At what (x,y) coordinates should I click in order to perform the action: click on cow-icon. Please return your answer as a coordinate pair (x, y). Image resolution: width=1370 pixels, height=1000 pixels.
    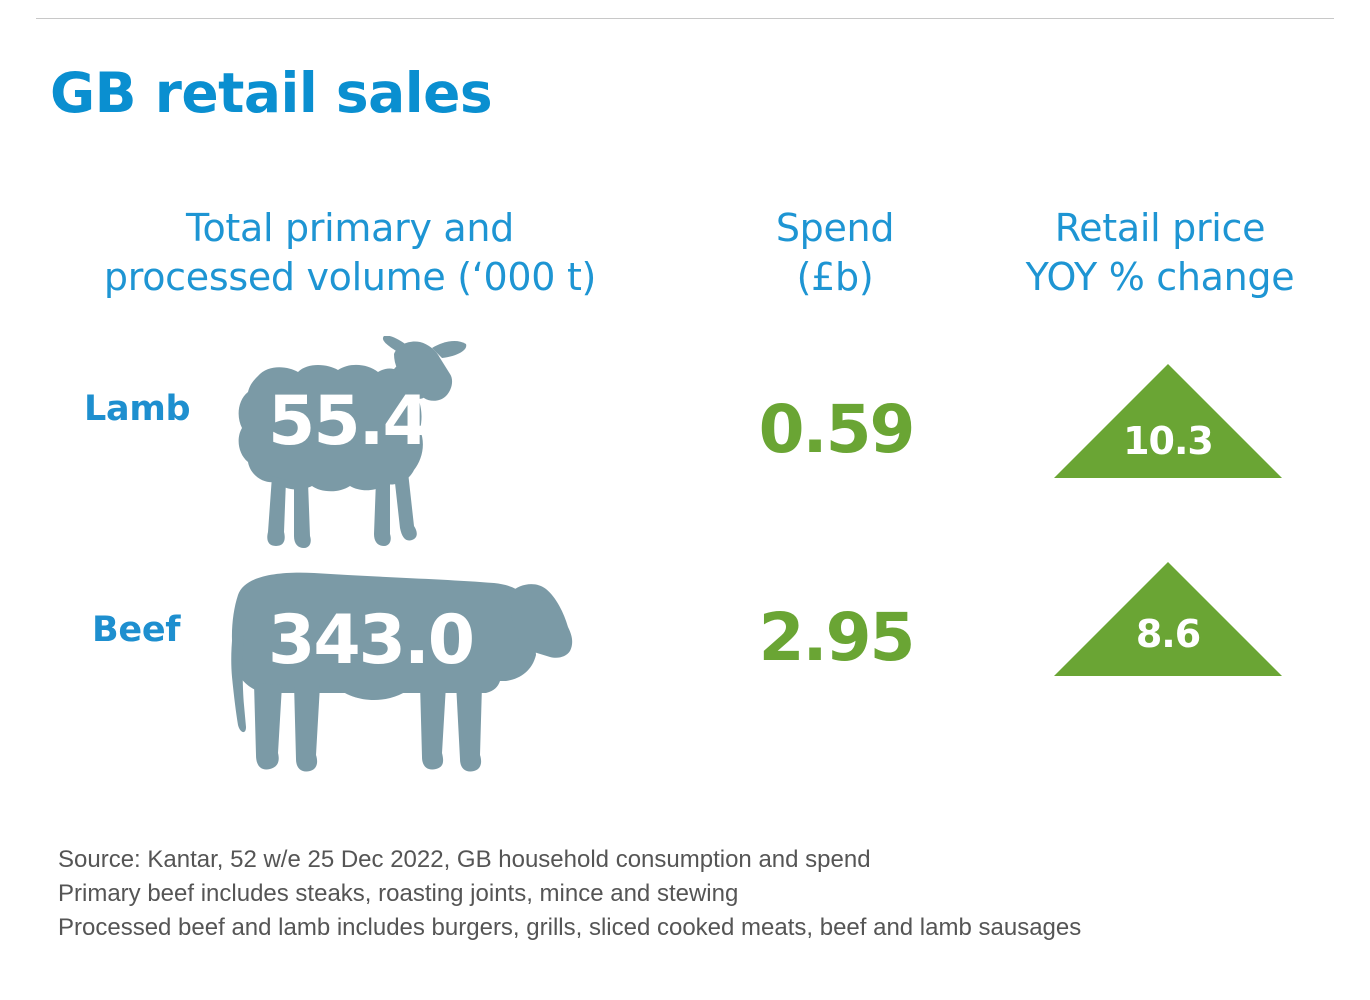
    Looking at the image, I should click on (402, 672).